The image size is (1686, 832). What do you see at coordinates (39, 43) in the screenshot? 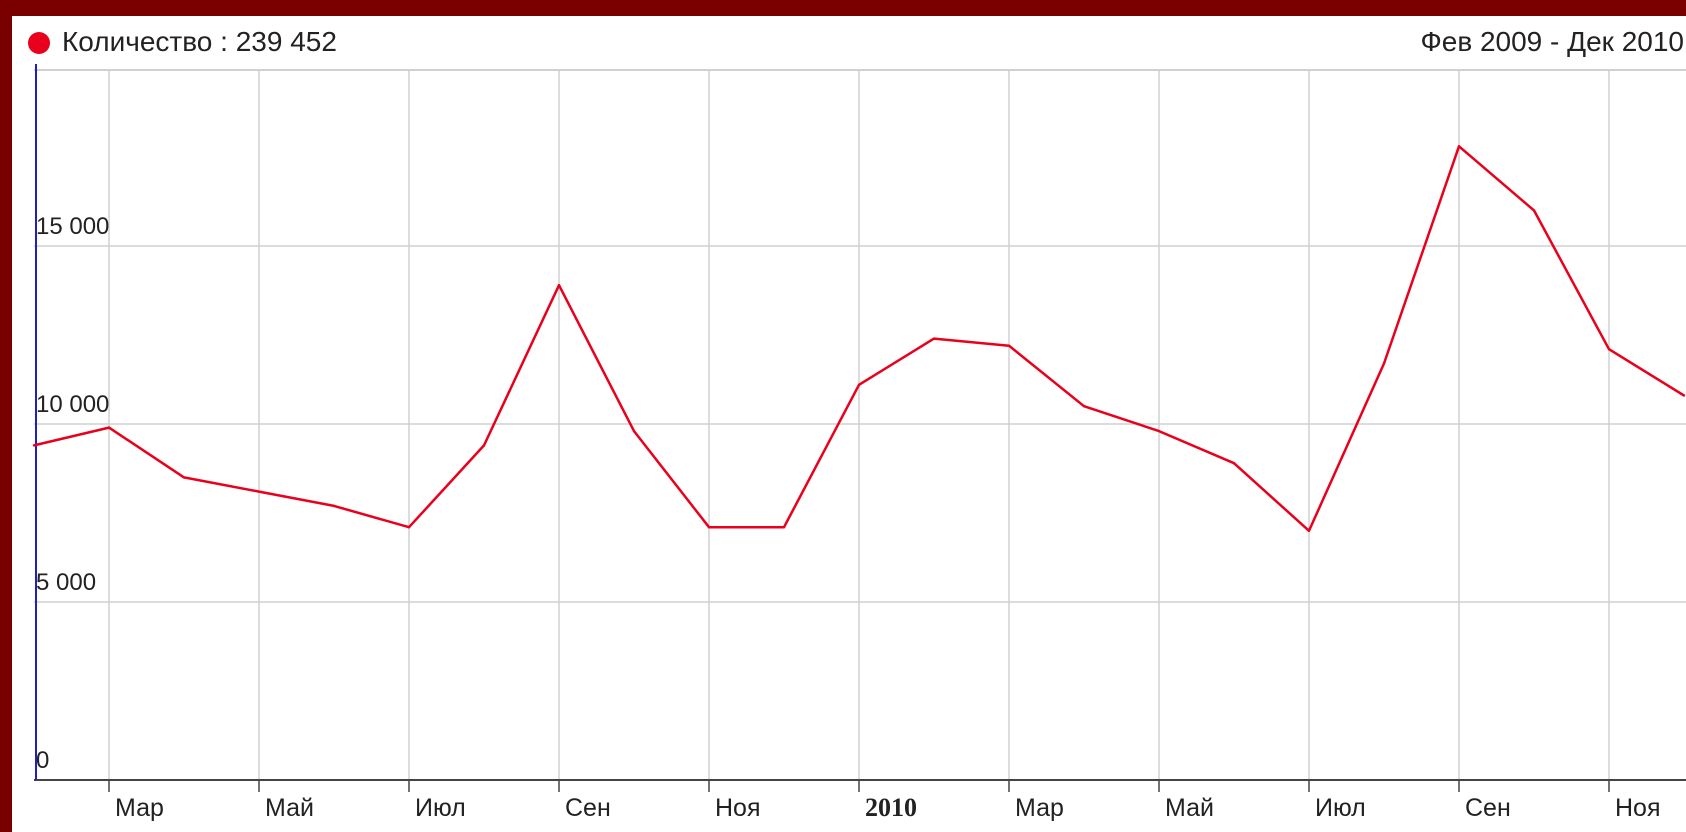
I see `legend-marker-icon` at bounding box center [39, 43].